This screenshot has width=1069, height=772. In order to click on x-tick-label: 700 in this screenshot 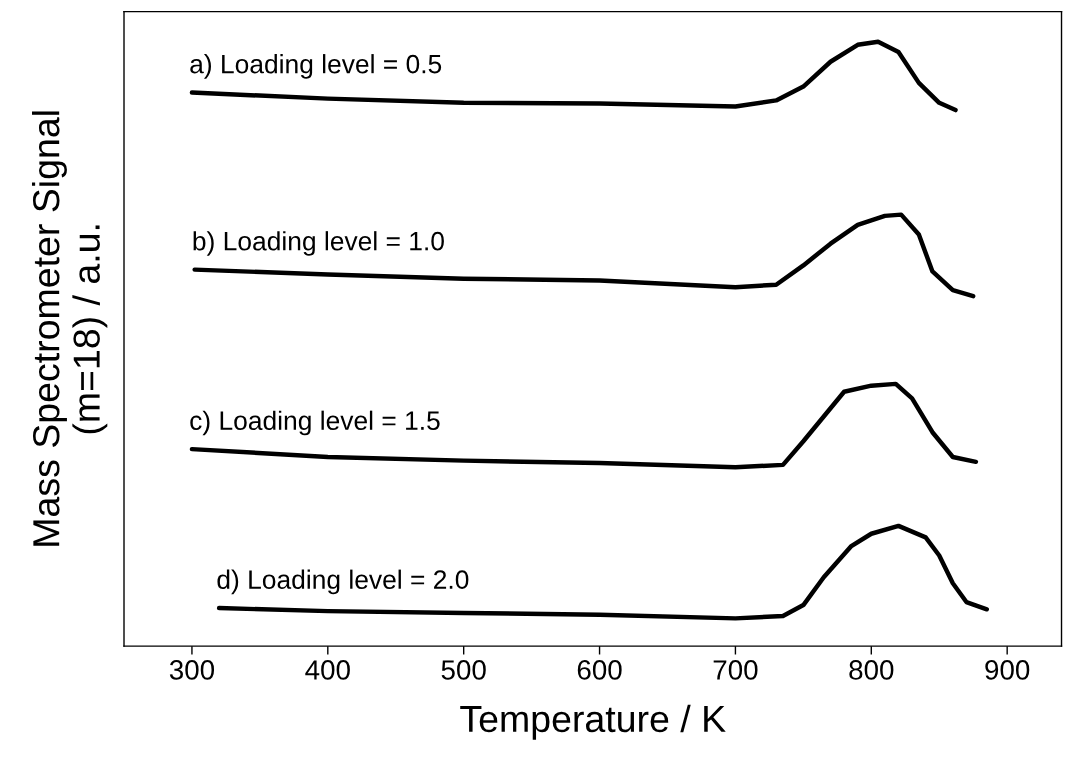, I will do `click(735, 670)`.